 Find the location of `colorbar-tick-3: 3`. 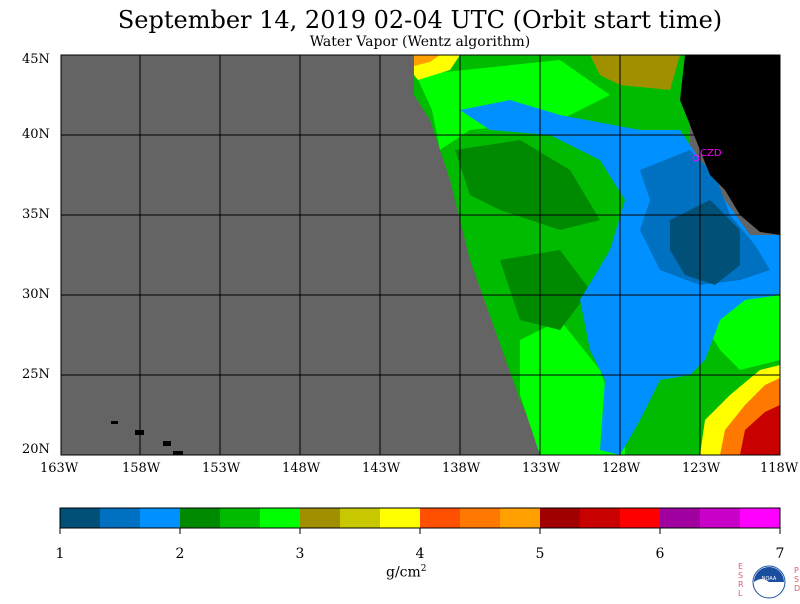

colorbar-tick-3: 3 is located at coordinates (300, 554).